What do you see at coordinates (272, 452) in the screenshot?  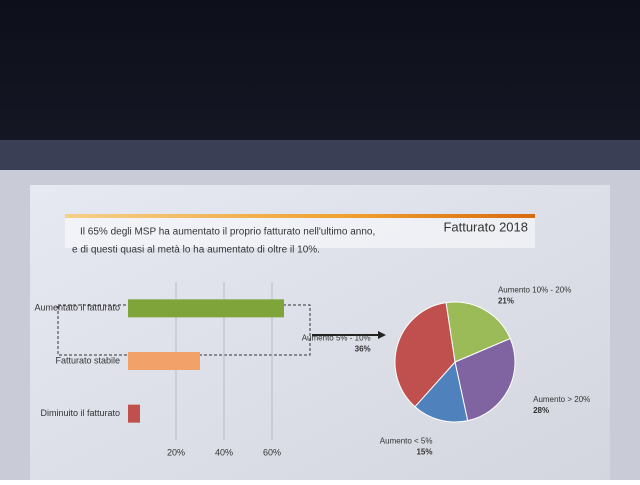 I see `x-tick-label: 60%` at bounding box center [272, 452].